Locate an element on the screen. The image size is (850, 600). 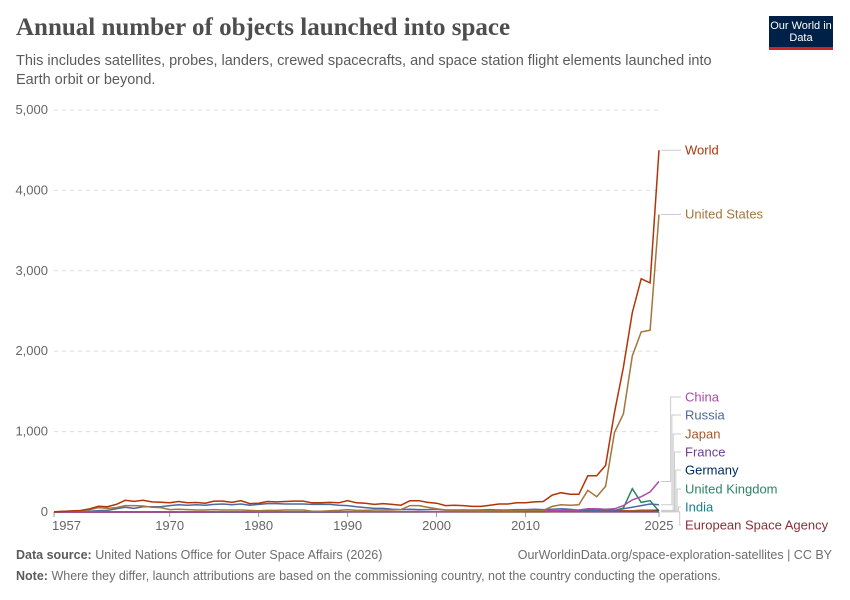
series-label: European Space Agency is located at coordinates (757, 525).